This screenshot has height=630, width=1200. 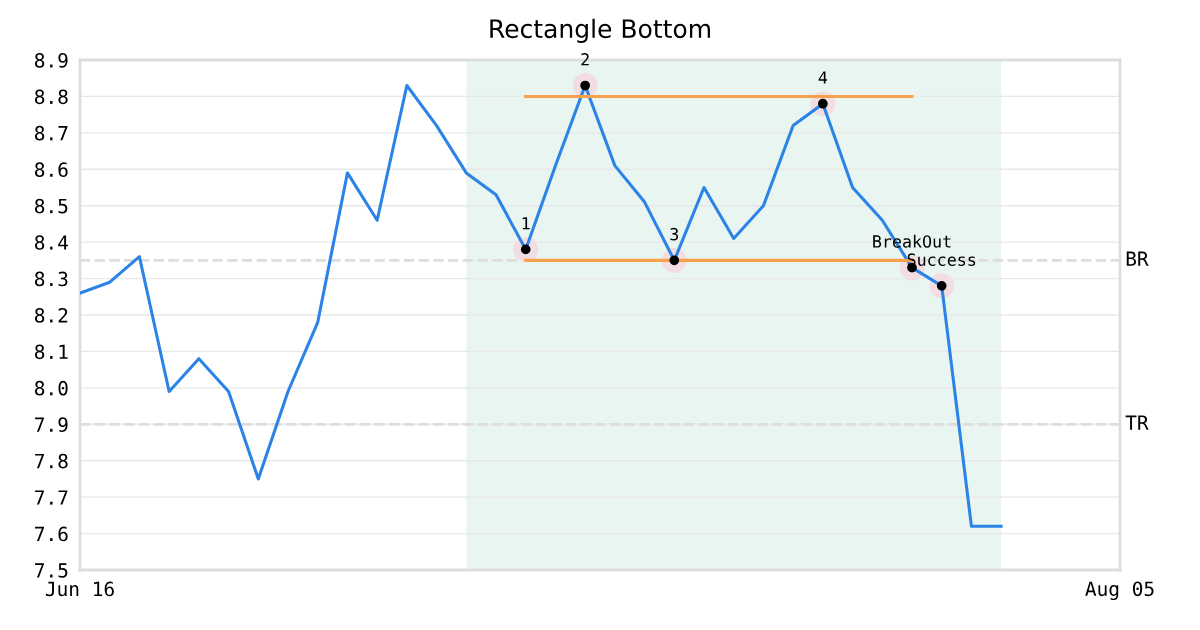 I want to click on x-tick-label: Jun 16, so click(x=79, y=589).